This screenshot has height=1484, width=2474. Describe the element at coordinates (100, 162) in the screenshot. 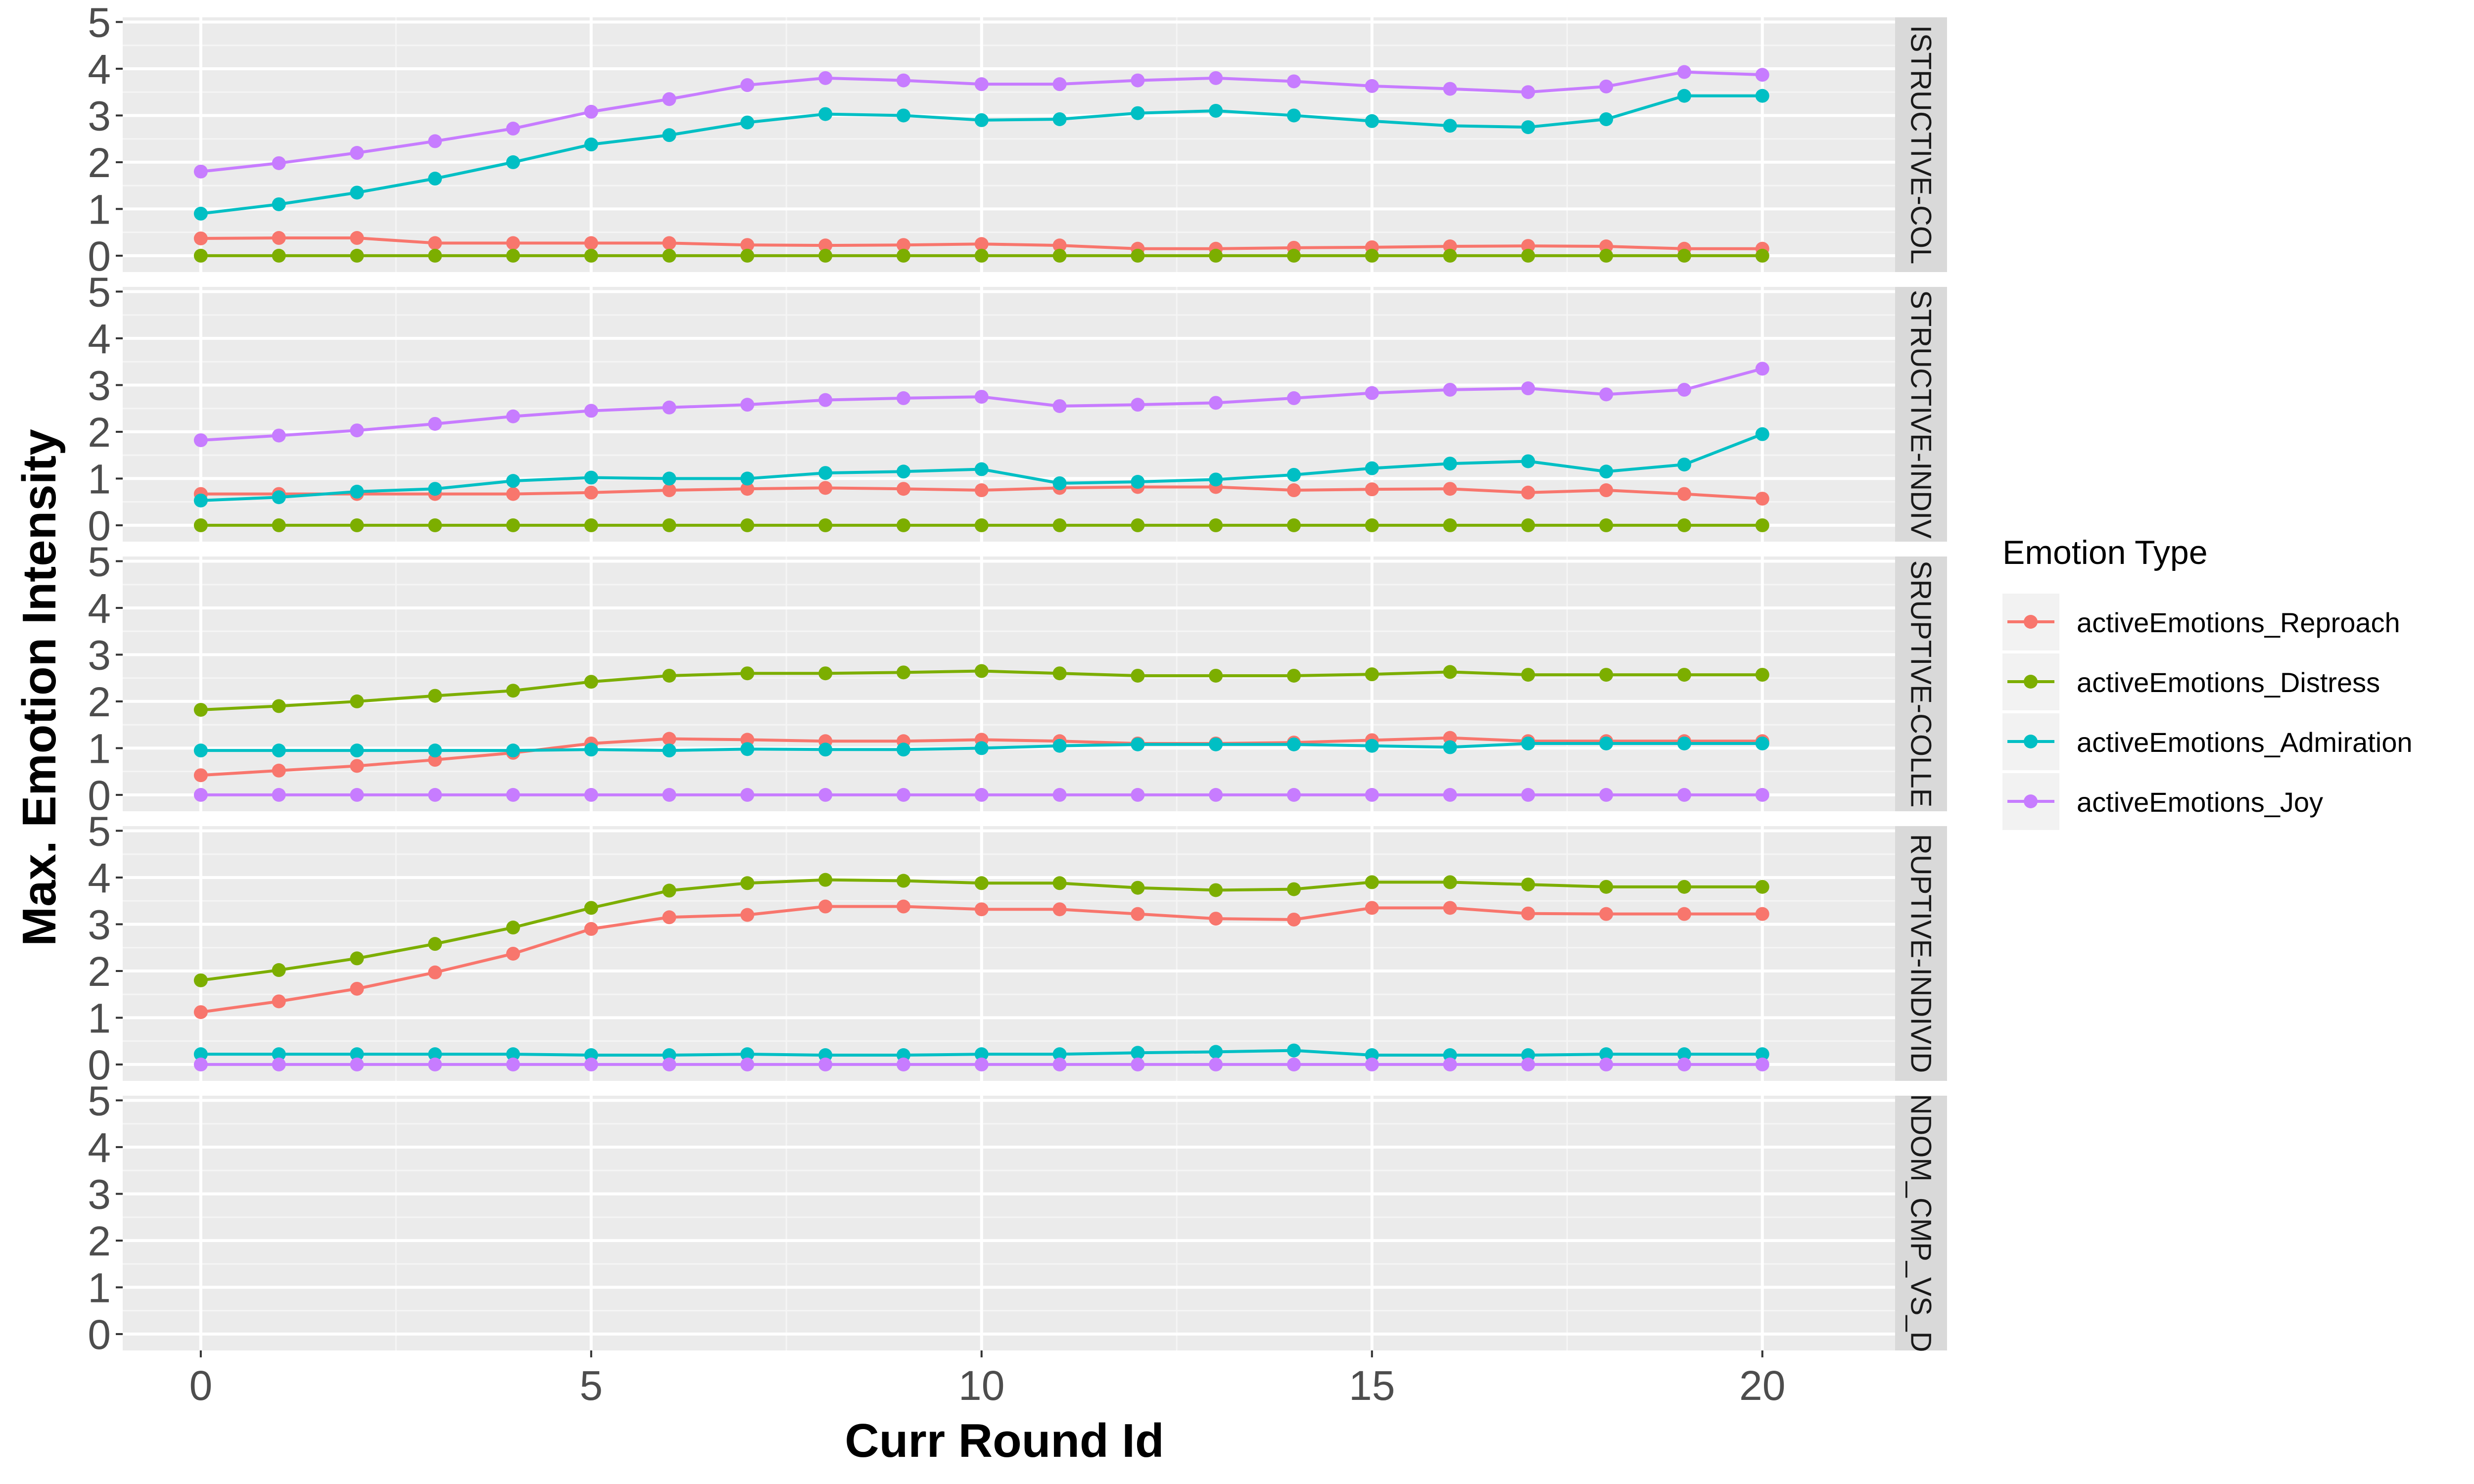

I see `y-tick-label: 2` at that location.